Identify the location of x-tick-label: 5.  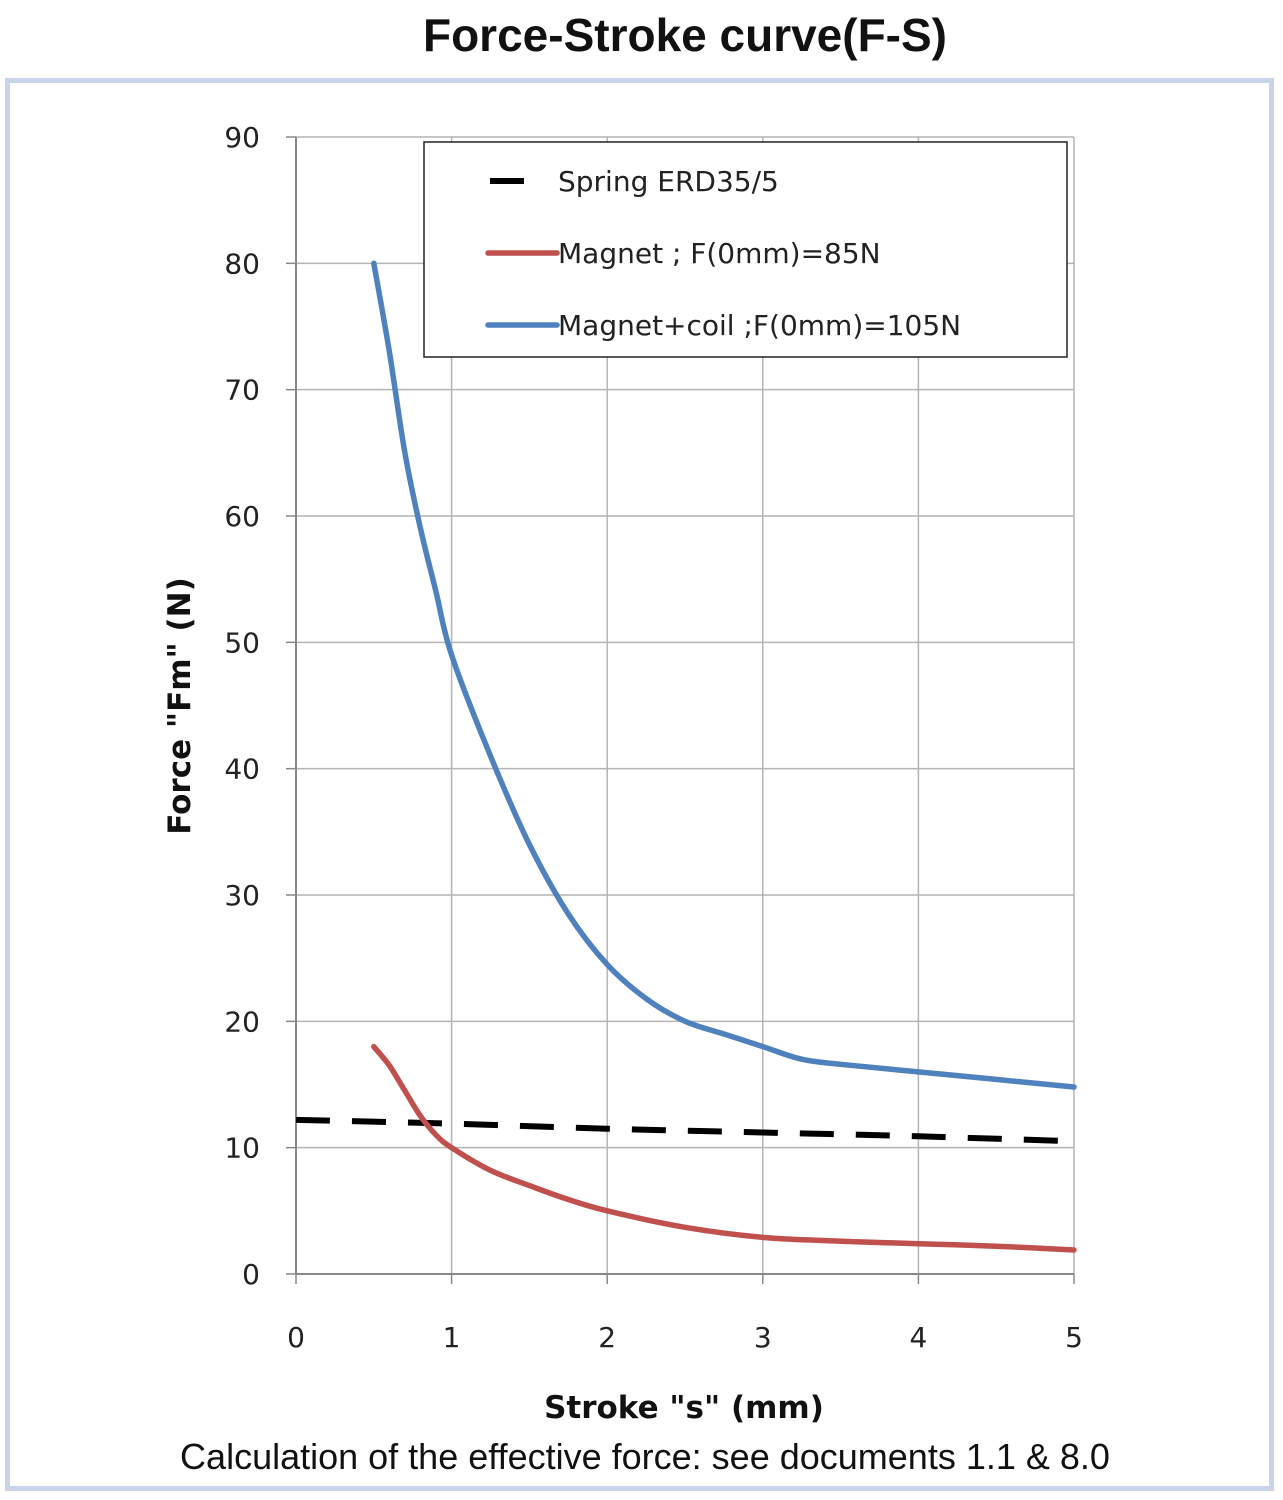
(1074, 1337).